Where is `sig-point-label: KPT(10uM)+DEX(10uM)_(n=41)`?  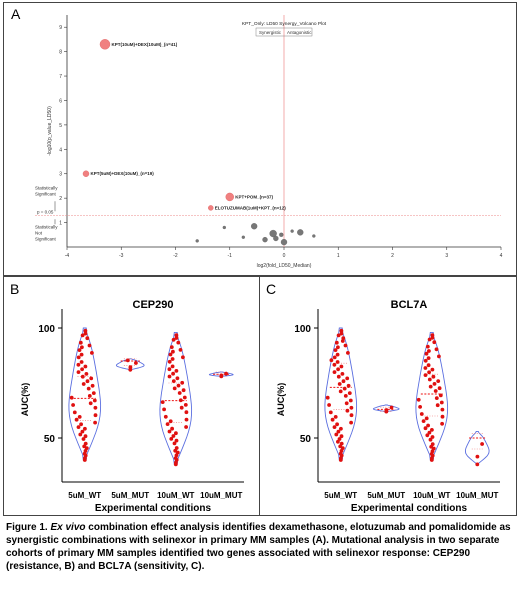
sig-point-label: KPT(10uM)+DEX(10uM)_(n=41) is located at coordinates (144, 44).